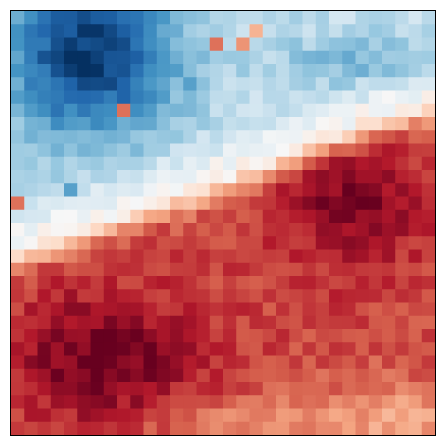 The width and height of the screenshot is (446, 446). I want to click on heatmap-cell-r1-c16, so click(230, 31).